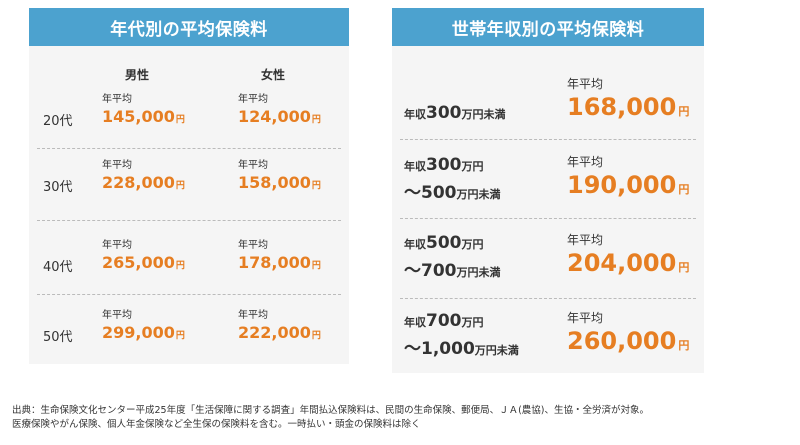  I want to click on age-panel-title: 年代別の平均保険料, so click(189, 27).